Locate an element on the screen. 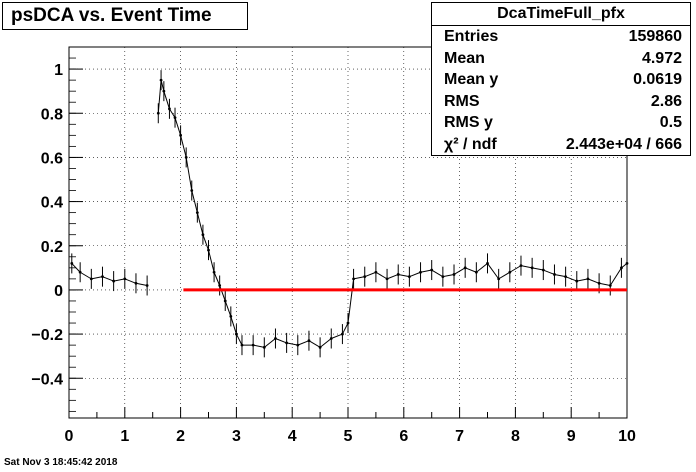 The width and height of the screenshot is (696, 472). x-tick-label: 3 is located at coordinates (236, 436).